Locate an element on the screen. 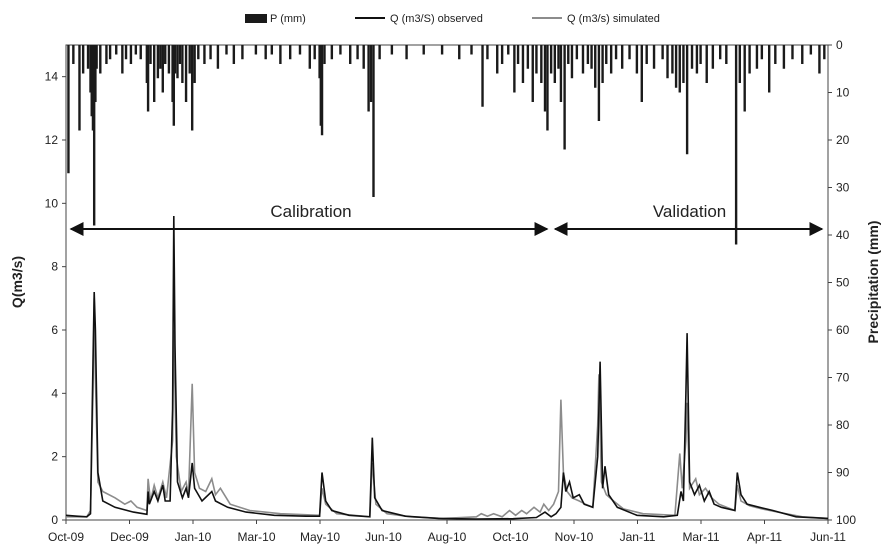 This screenshot has width=885, height=548. right-tick-label: 20 is located at coordinates (843, 140).